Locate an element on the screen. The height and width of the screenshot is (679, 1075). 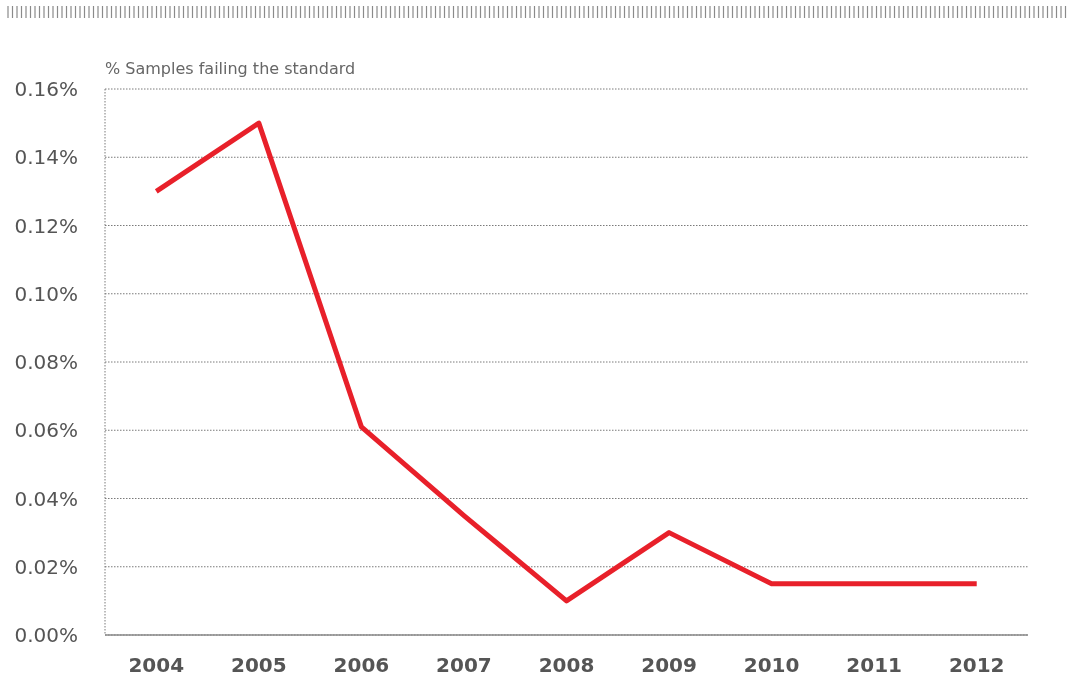
y-axis-title: % Samples failing the standard is located at coordinates (230, 68).